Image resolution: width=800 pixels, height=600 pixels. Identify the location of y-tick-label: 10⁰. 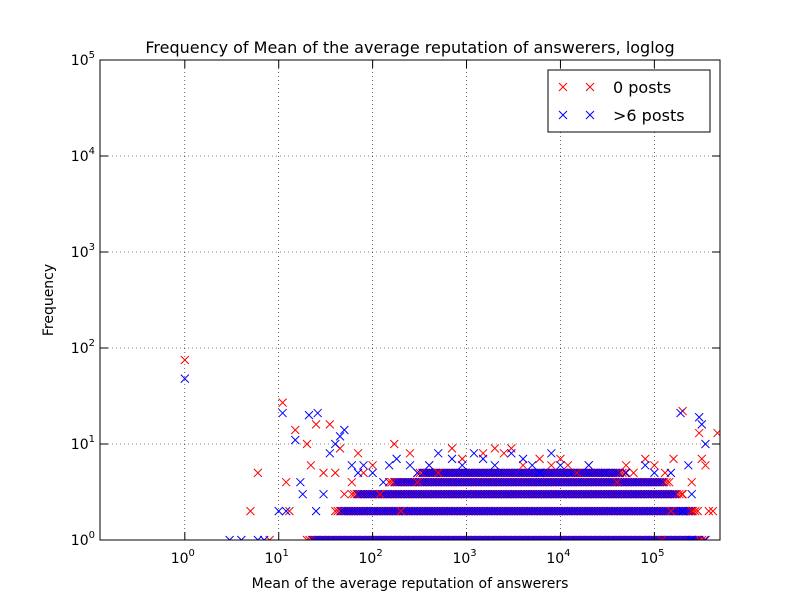
(83, 539).